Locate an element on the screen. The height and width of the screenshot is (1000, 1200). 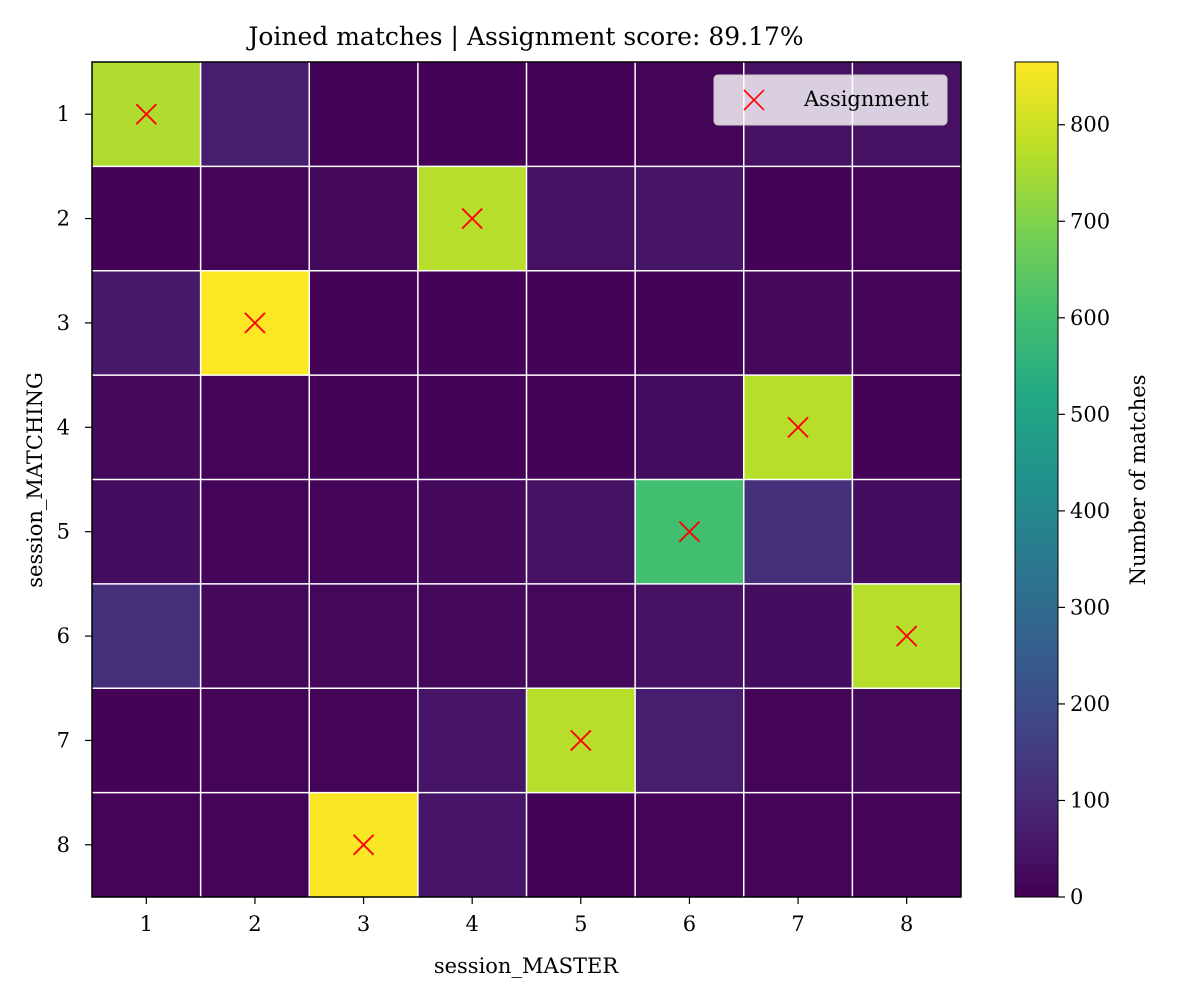
colorbar-ticks: 0 100 200 300 400 500 600 700 800 is located at coordinates (1084, 511).